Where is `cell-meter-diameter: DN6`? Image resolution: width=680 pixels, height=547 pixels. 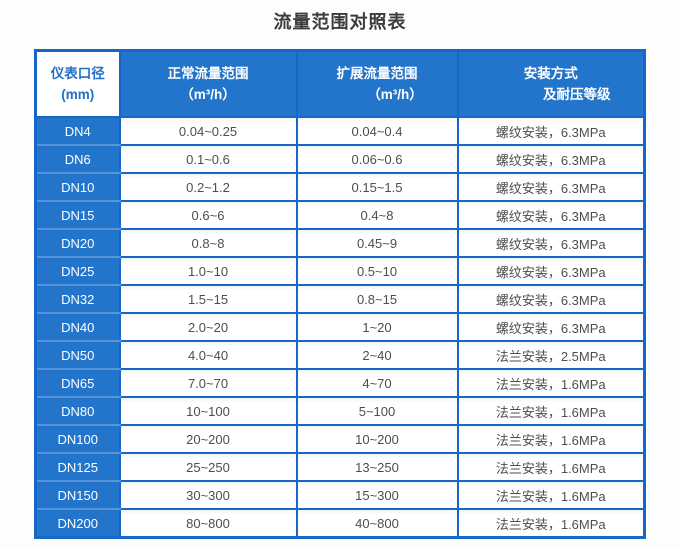 cell-meter-diameter: DN6 is located at coordinates (77, 159).